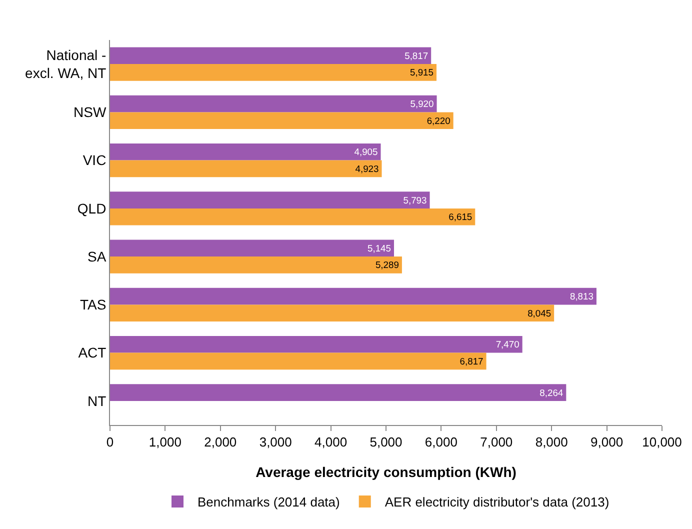  I want to click on legend-label: AER electricity distributor's data (2013), so click(497, 502).